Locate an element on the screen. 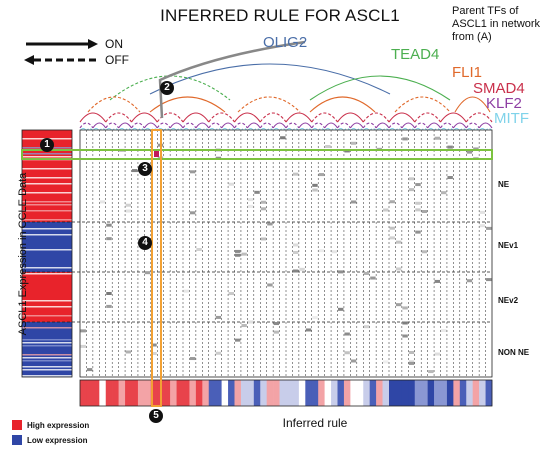  y-axis-label: ASCL1 Expression in CCLE Data is located at coordinates (23, 254).